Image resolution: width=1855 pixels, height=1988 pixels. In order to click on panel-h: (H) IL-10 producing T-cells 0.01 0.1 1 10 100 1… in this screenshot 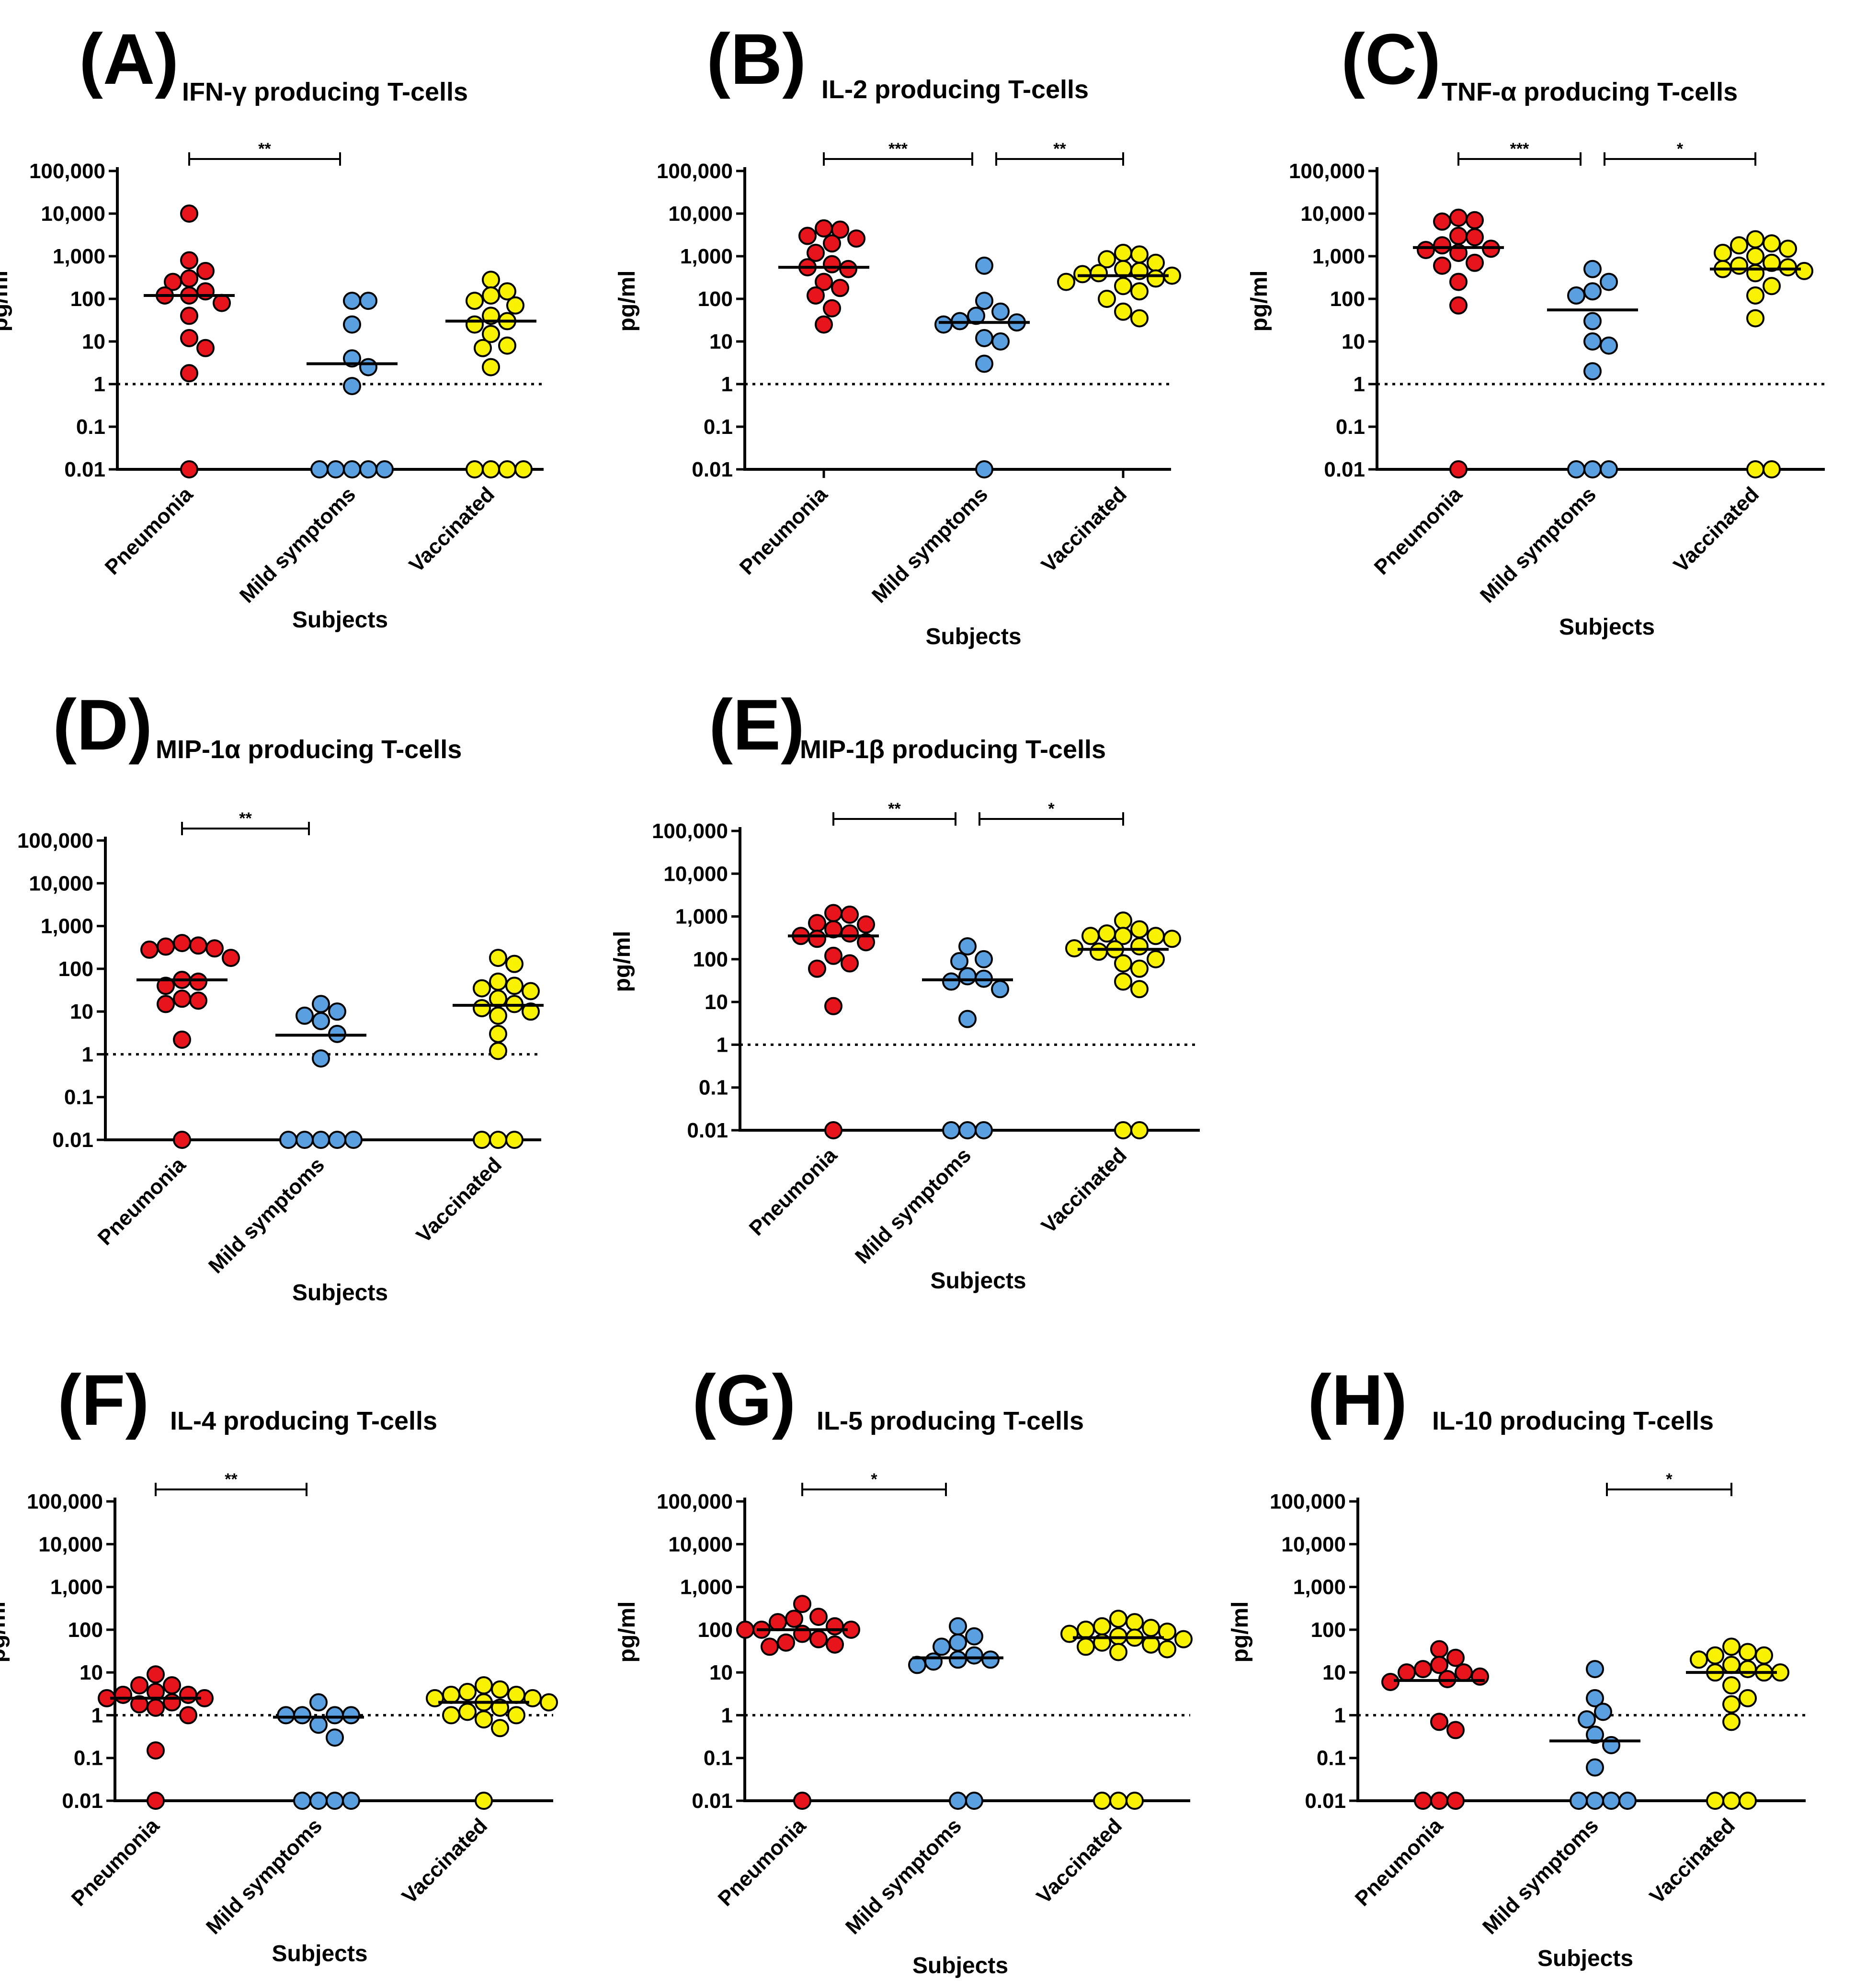, I will do `click(1517, 1665)`.